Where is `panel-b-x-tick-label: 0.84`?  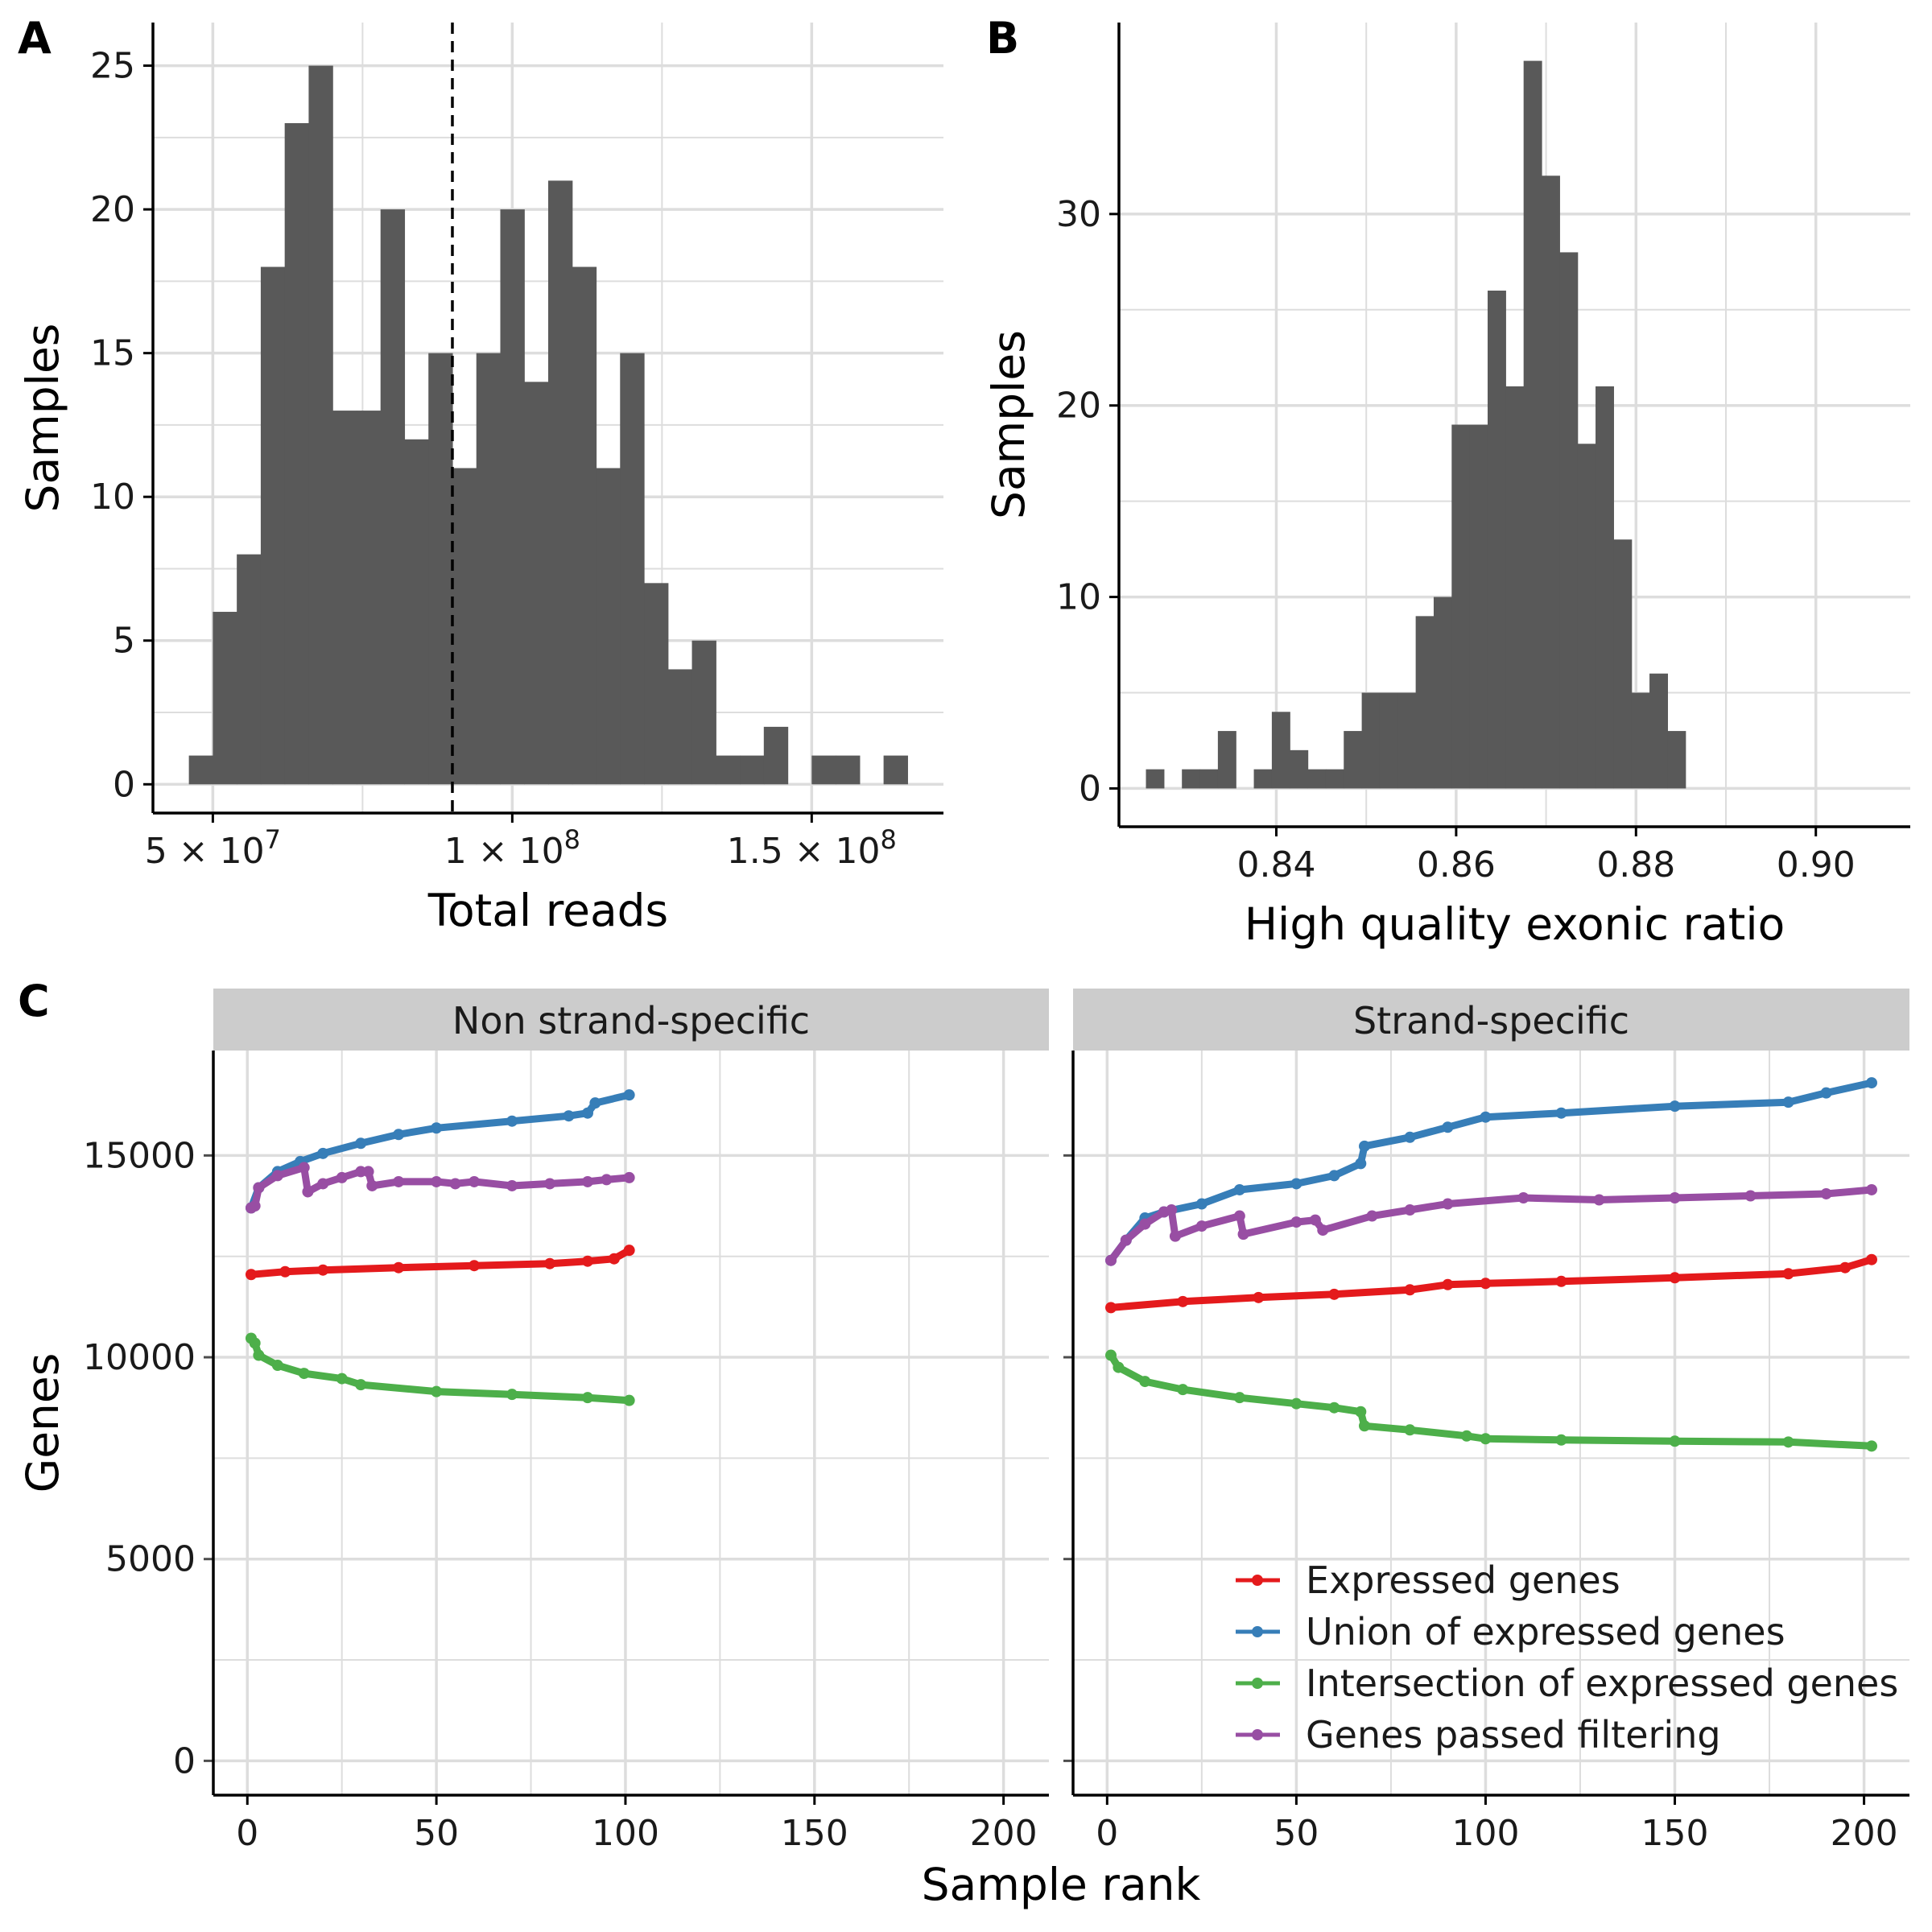 panel-b-x-tick-label: 0.84 is located at coordinates (1275, 865).